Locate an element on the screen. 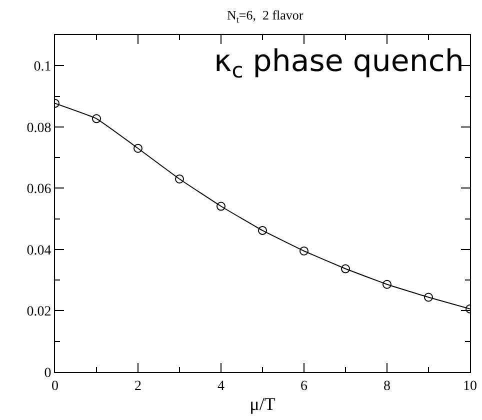 Image resolution: width=482 pixels, height=420 pixels. x-tick-label: 8 is located at coordinates (387, 386).